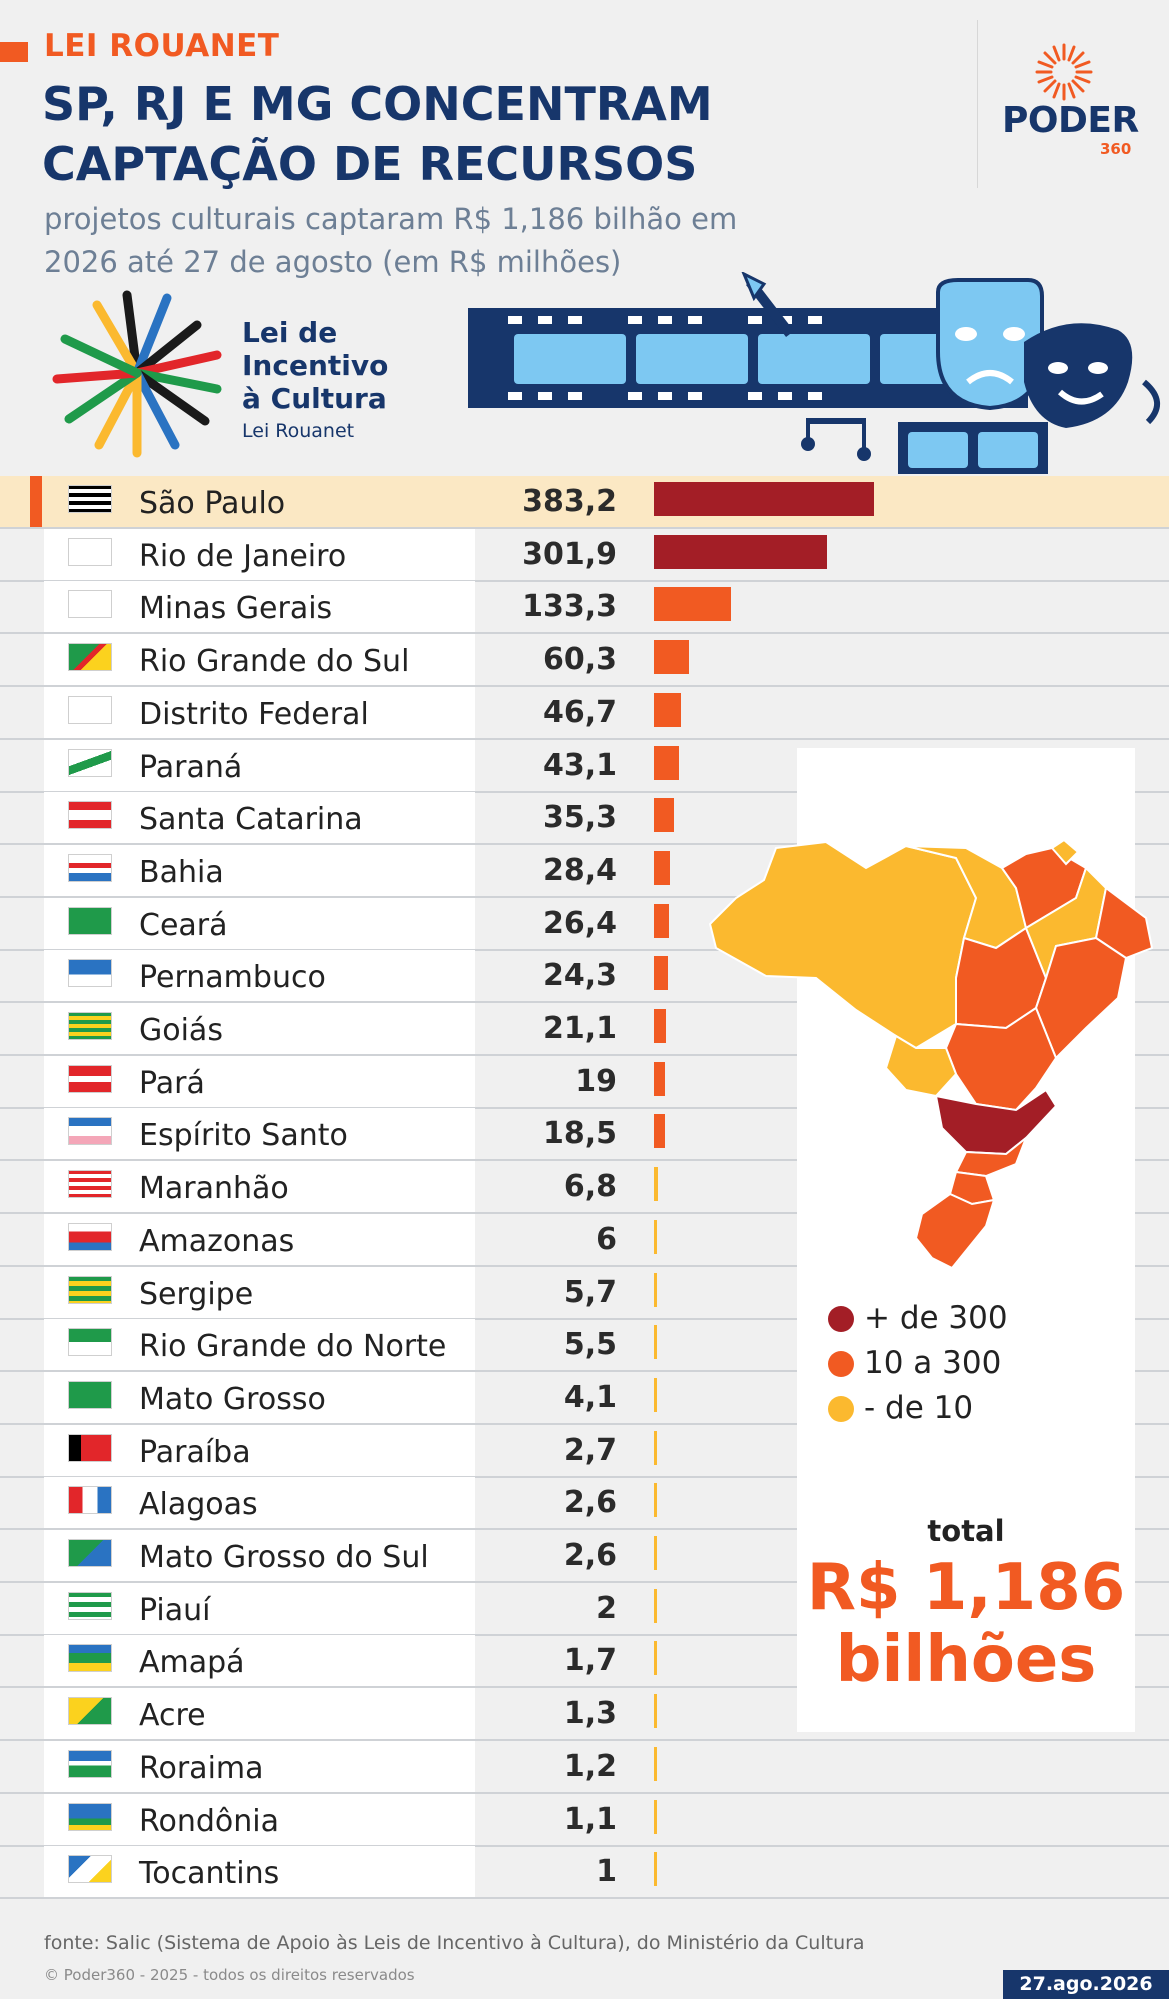 The width and height of the screenshot is (1169, 1999). I want to click on data-label: 1,1, so click(590, 1819).